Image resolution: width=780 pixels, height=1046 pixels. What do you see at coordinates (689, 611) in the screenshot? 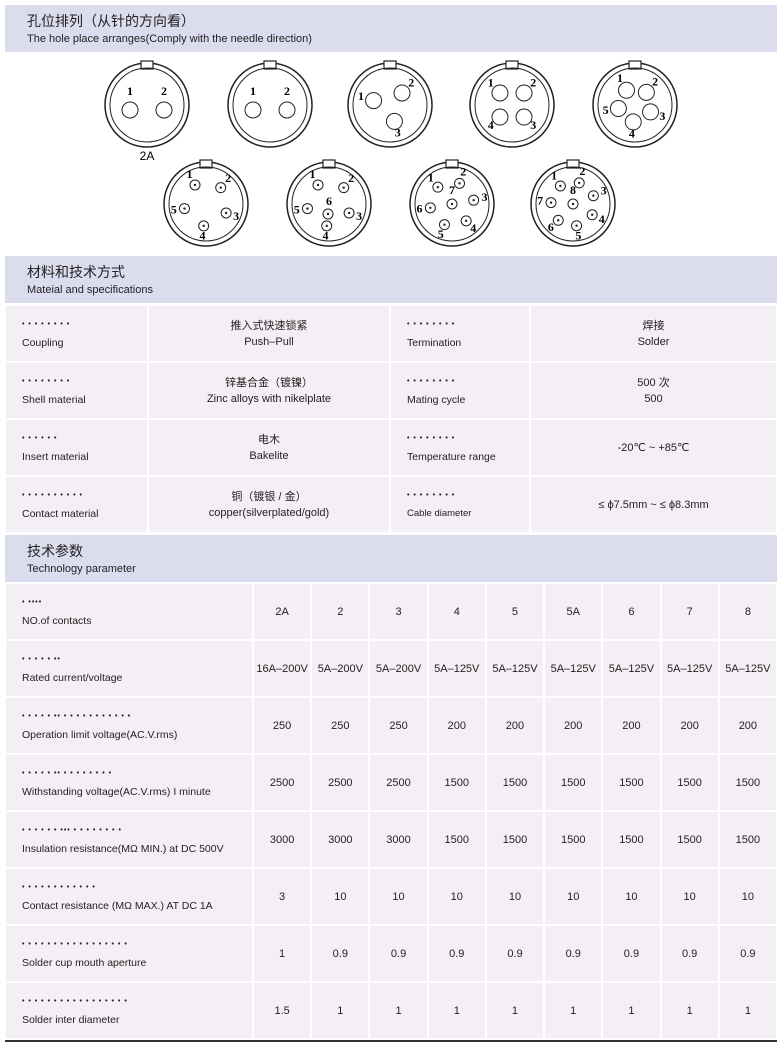
I see `param-value-cell: 7` at bounding box center [689, 611].